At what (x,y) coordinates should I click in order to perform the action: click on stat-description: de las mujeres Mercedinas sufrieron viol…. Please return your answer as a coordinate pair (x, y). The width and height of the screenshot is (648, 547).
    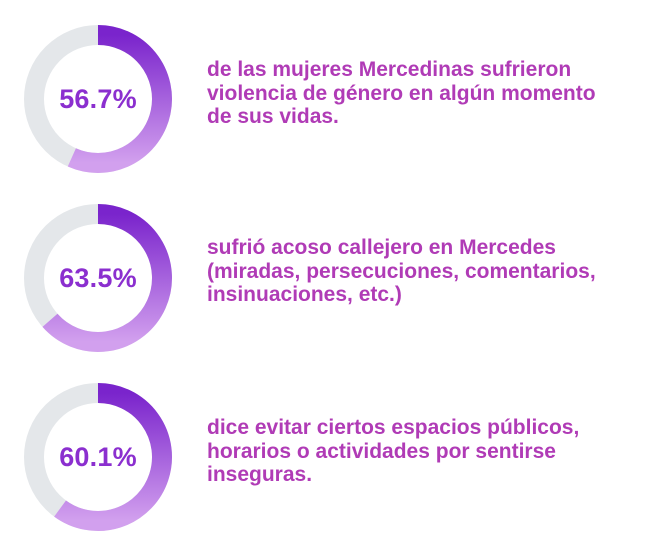
    Looking at the image, I should click on (401, 93).